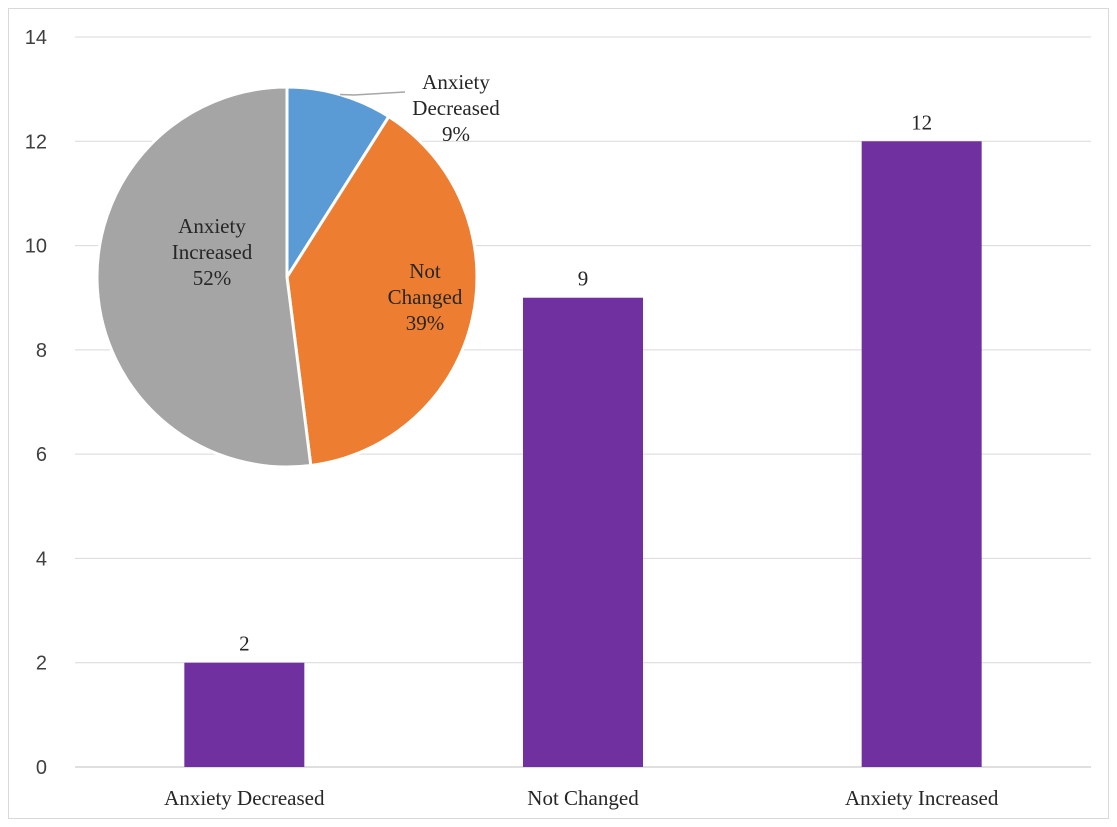  Describe the element at coordinates (425, 323) in the screenshot. I see `pie-label-line: 39%` at that location.